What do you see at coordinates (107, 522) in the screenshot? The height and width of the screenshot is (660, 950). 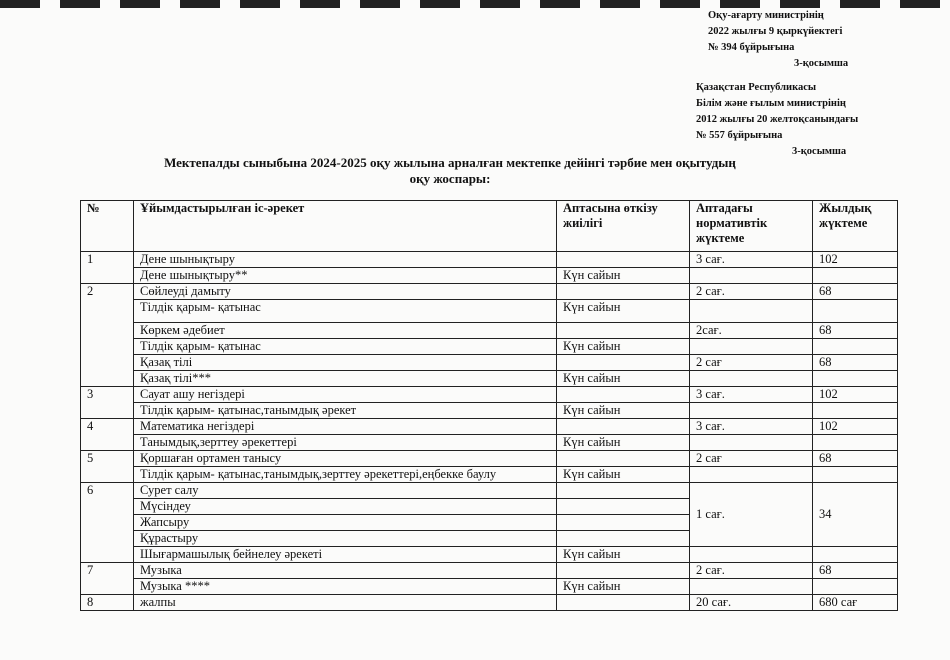 I see `table-cell: 6` at bounding box center [107, 522].